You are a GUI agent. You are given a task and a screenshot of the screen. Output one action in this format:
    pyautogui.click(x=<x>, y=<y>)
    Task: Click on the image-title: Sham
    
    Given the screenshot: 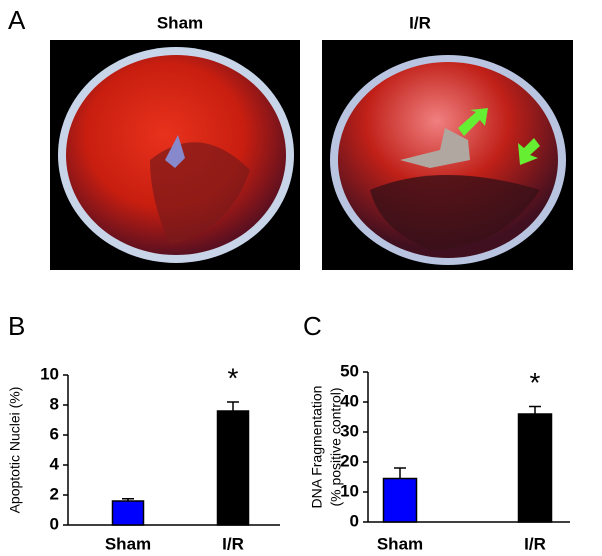 What is the action you would take?
    pyautogui.click(x=180, y=22)
    